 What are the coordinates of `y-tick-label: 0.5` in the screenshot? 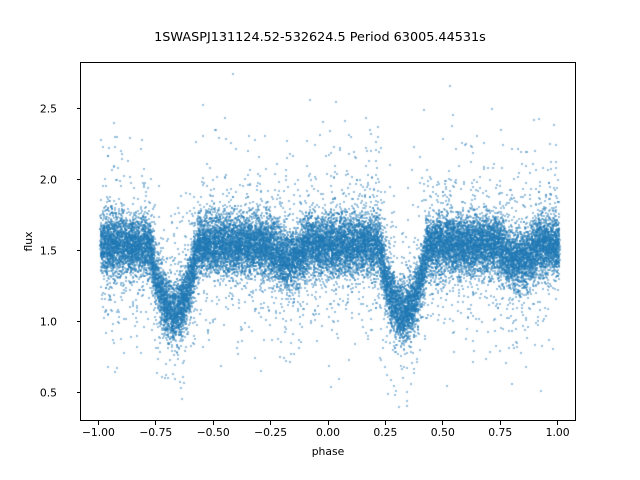 It's located at (48, 393).